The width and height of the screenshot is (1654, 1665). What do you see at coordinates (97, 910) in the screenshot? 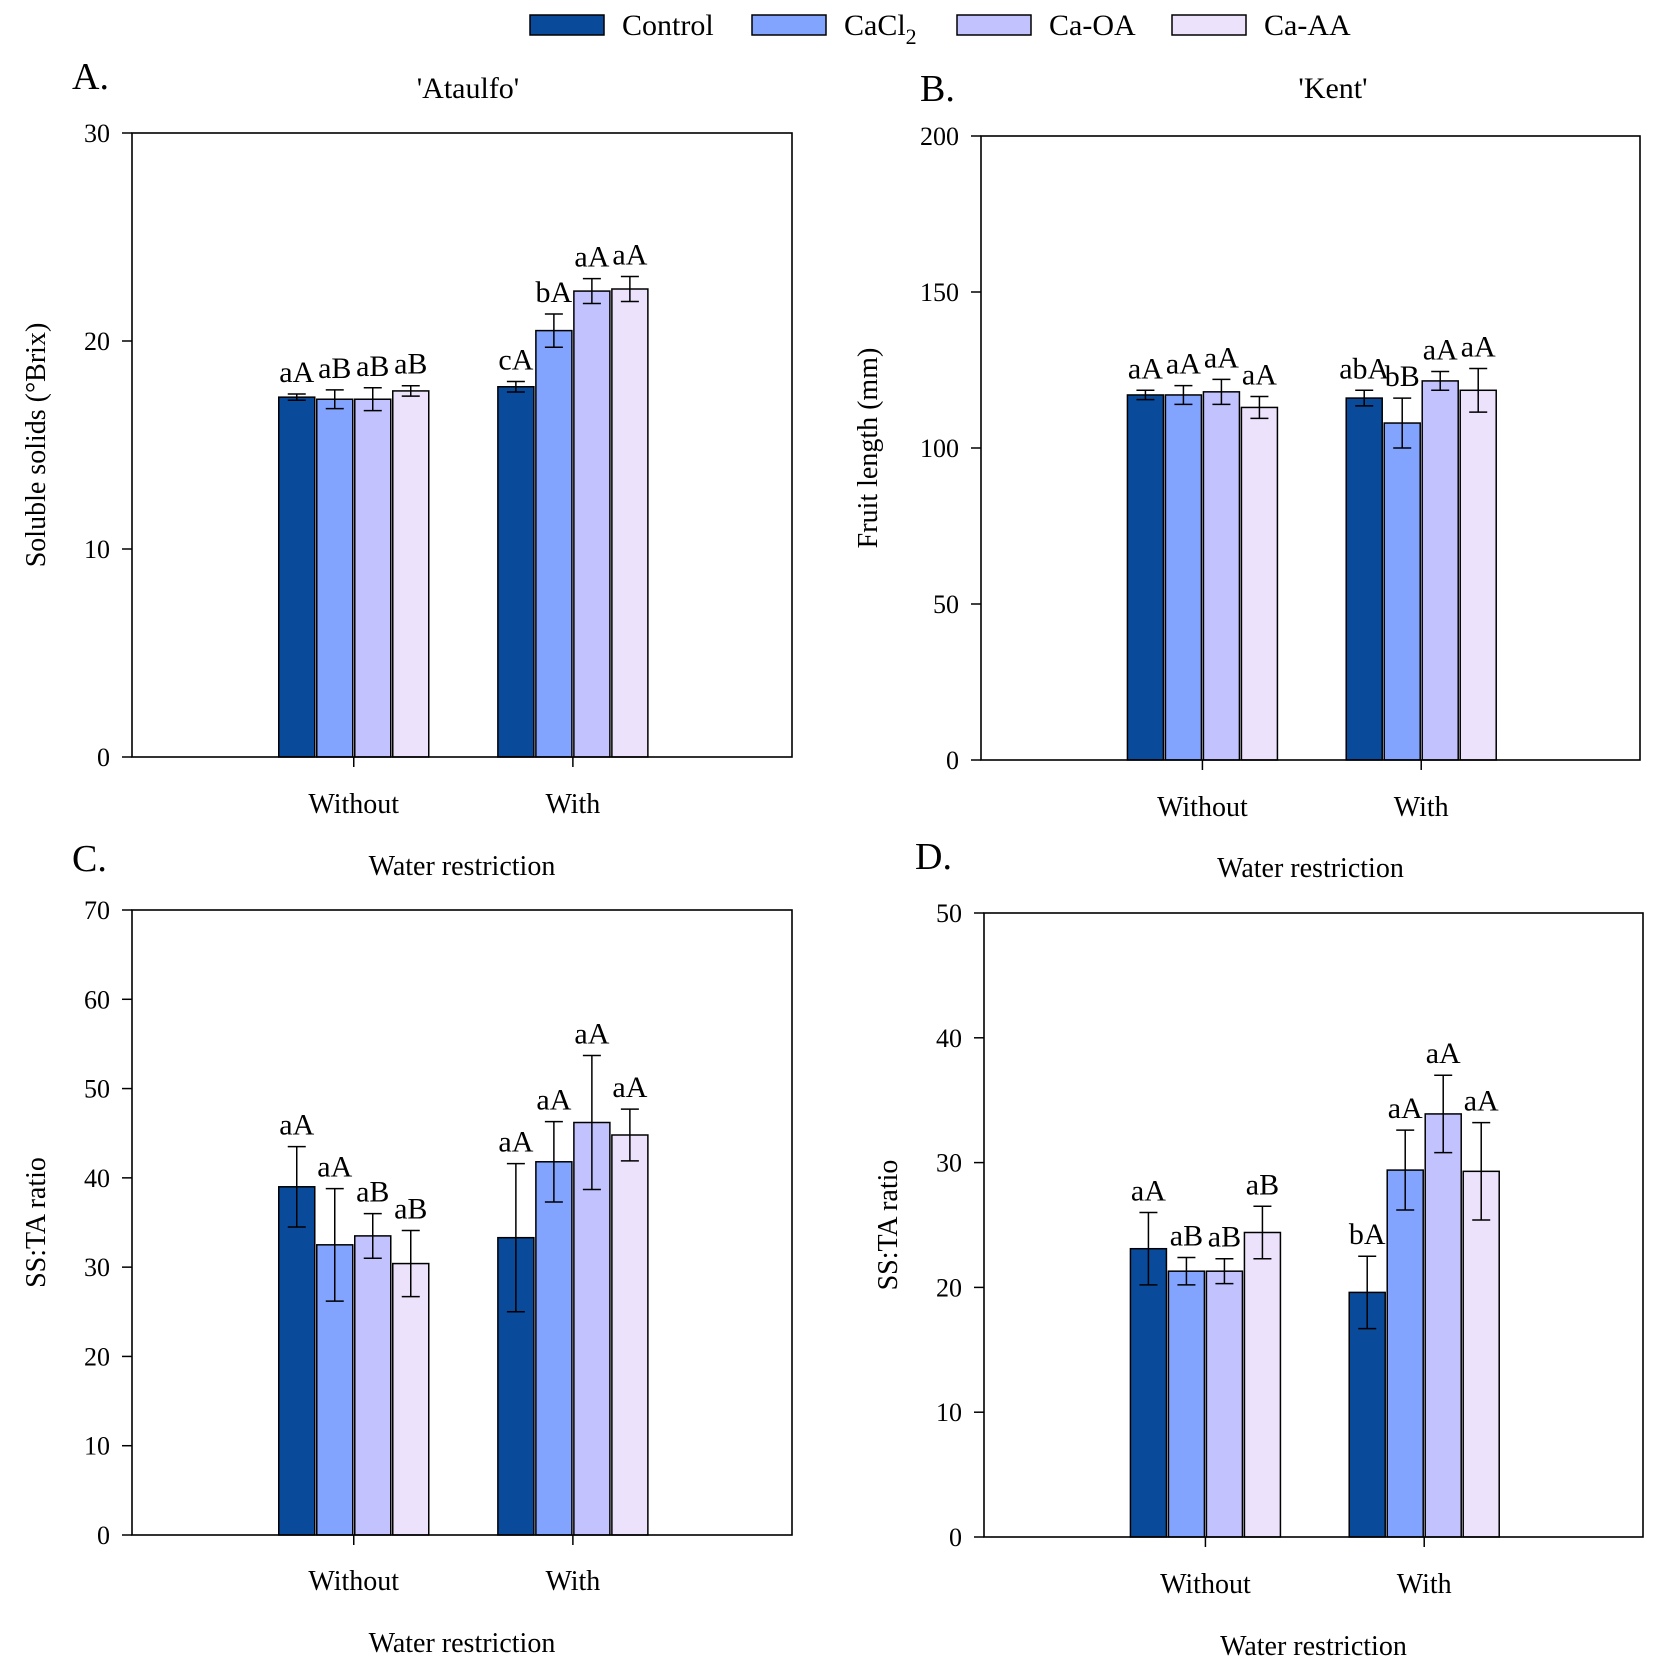
I see `y-tick-label: 70` at bounding box center [97, 910].